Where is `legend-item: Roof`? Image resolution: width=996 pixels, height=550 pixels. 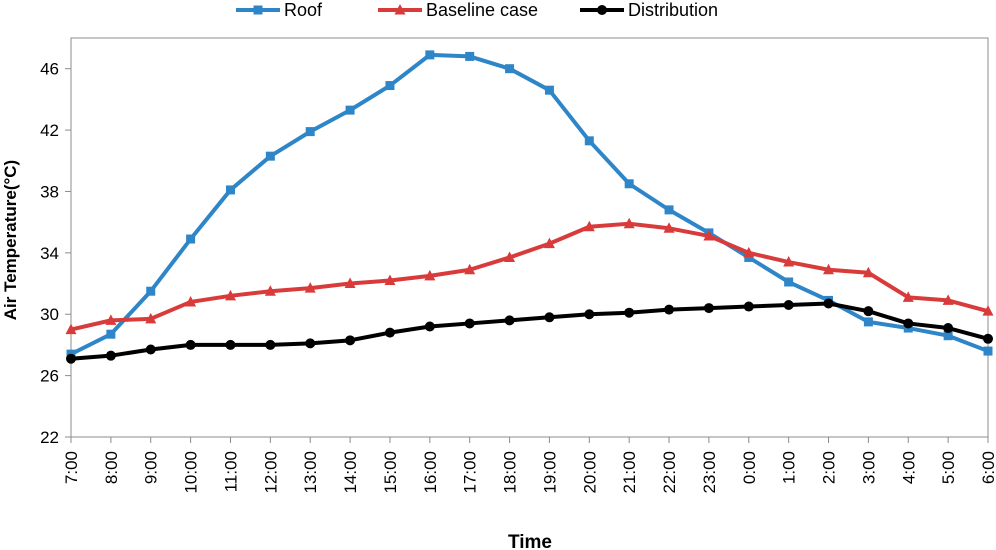 legend-item: Roof is located at coordinates (279, 10).